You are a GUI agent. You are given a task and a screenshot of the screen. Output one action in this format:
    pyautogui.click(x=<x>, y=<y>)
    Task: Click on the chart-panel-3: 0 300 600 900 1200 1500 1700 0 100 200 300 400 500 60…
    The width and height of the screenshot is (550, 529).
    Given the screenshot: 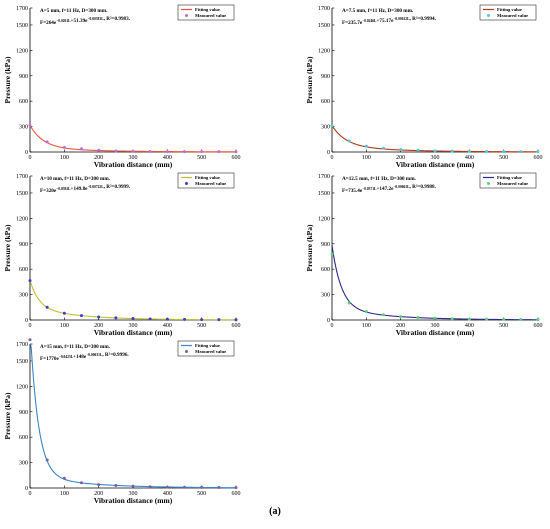 What is the action you would take?
    pyautogui.click(x=122, y=254)
    